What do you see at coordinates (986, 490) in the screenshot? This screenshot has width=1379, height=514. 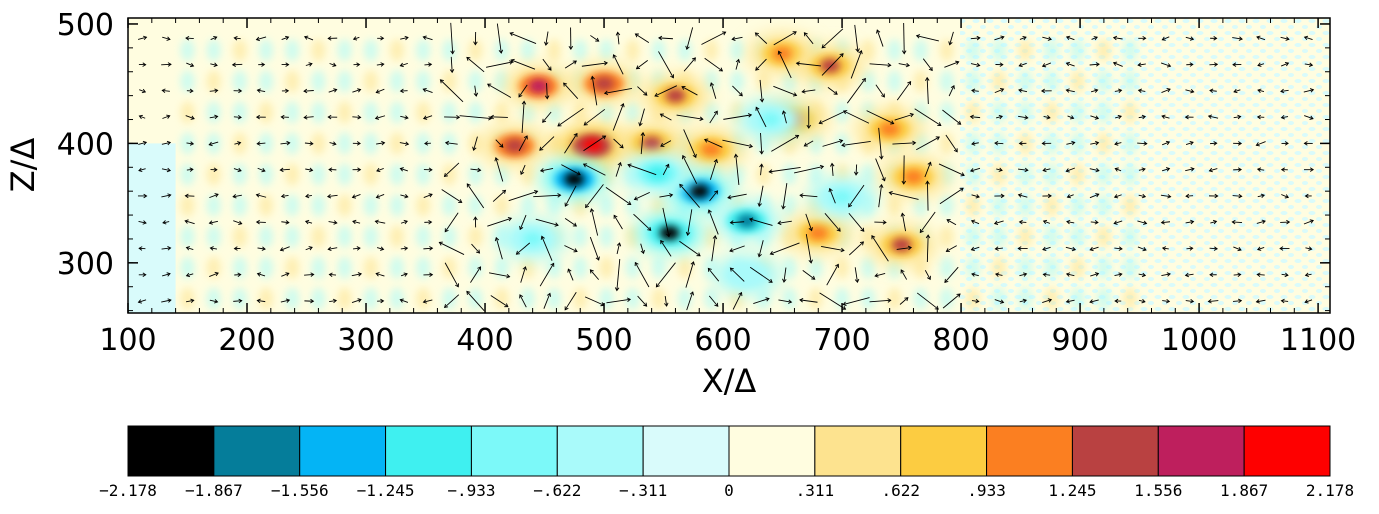 I see `colorbar-label: .933` at bounding box center [986, 490].